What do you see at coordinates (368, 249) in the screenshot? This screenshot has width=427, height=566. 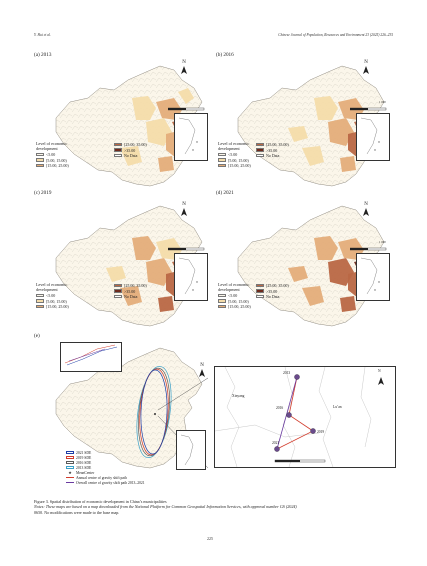 I see `scale-bar-d` at bounding box center [368, 249].